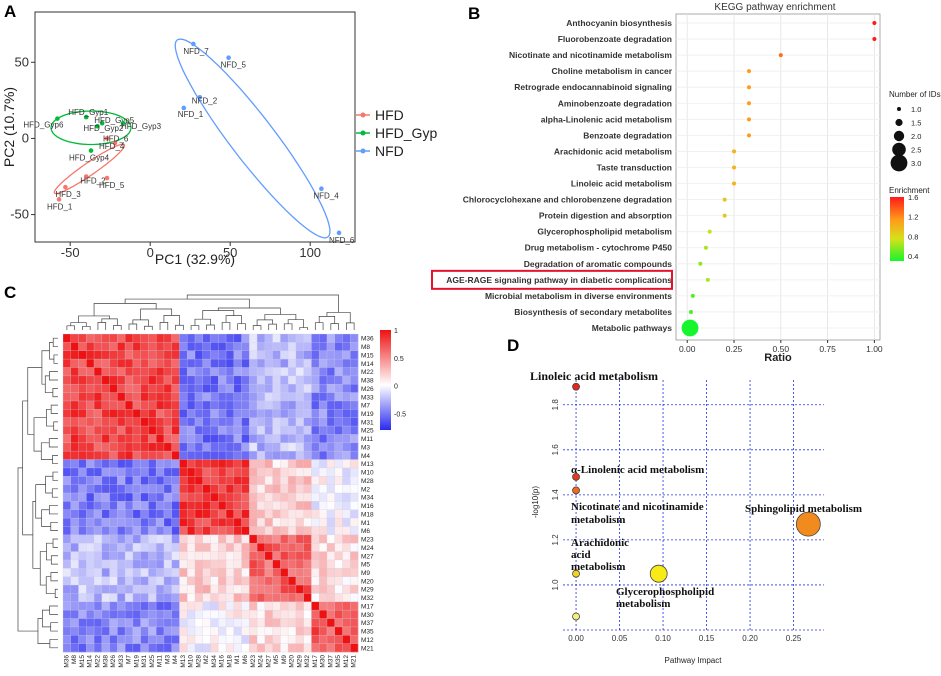  Describe the element at coordinates (627, 135) in the screenshot. I see `kegg-pathway-label: Benzoate degradation` at that location.